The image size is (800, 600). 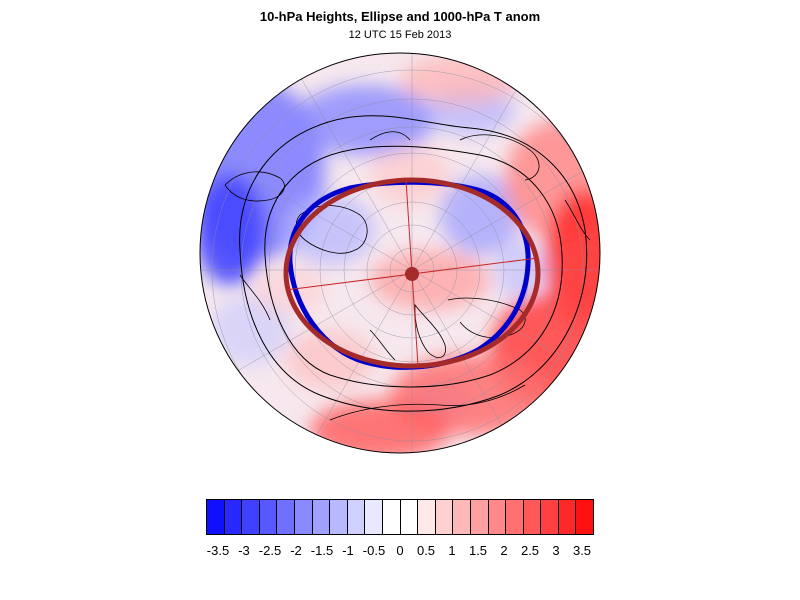 I want to click on colorbar-tick-label: -2.5, so click(x=270, y=550).